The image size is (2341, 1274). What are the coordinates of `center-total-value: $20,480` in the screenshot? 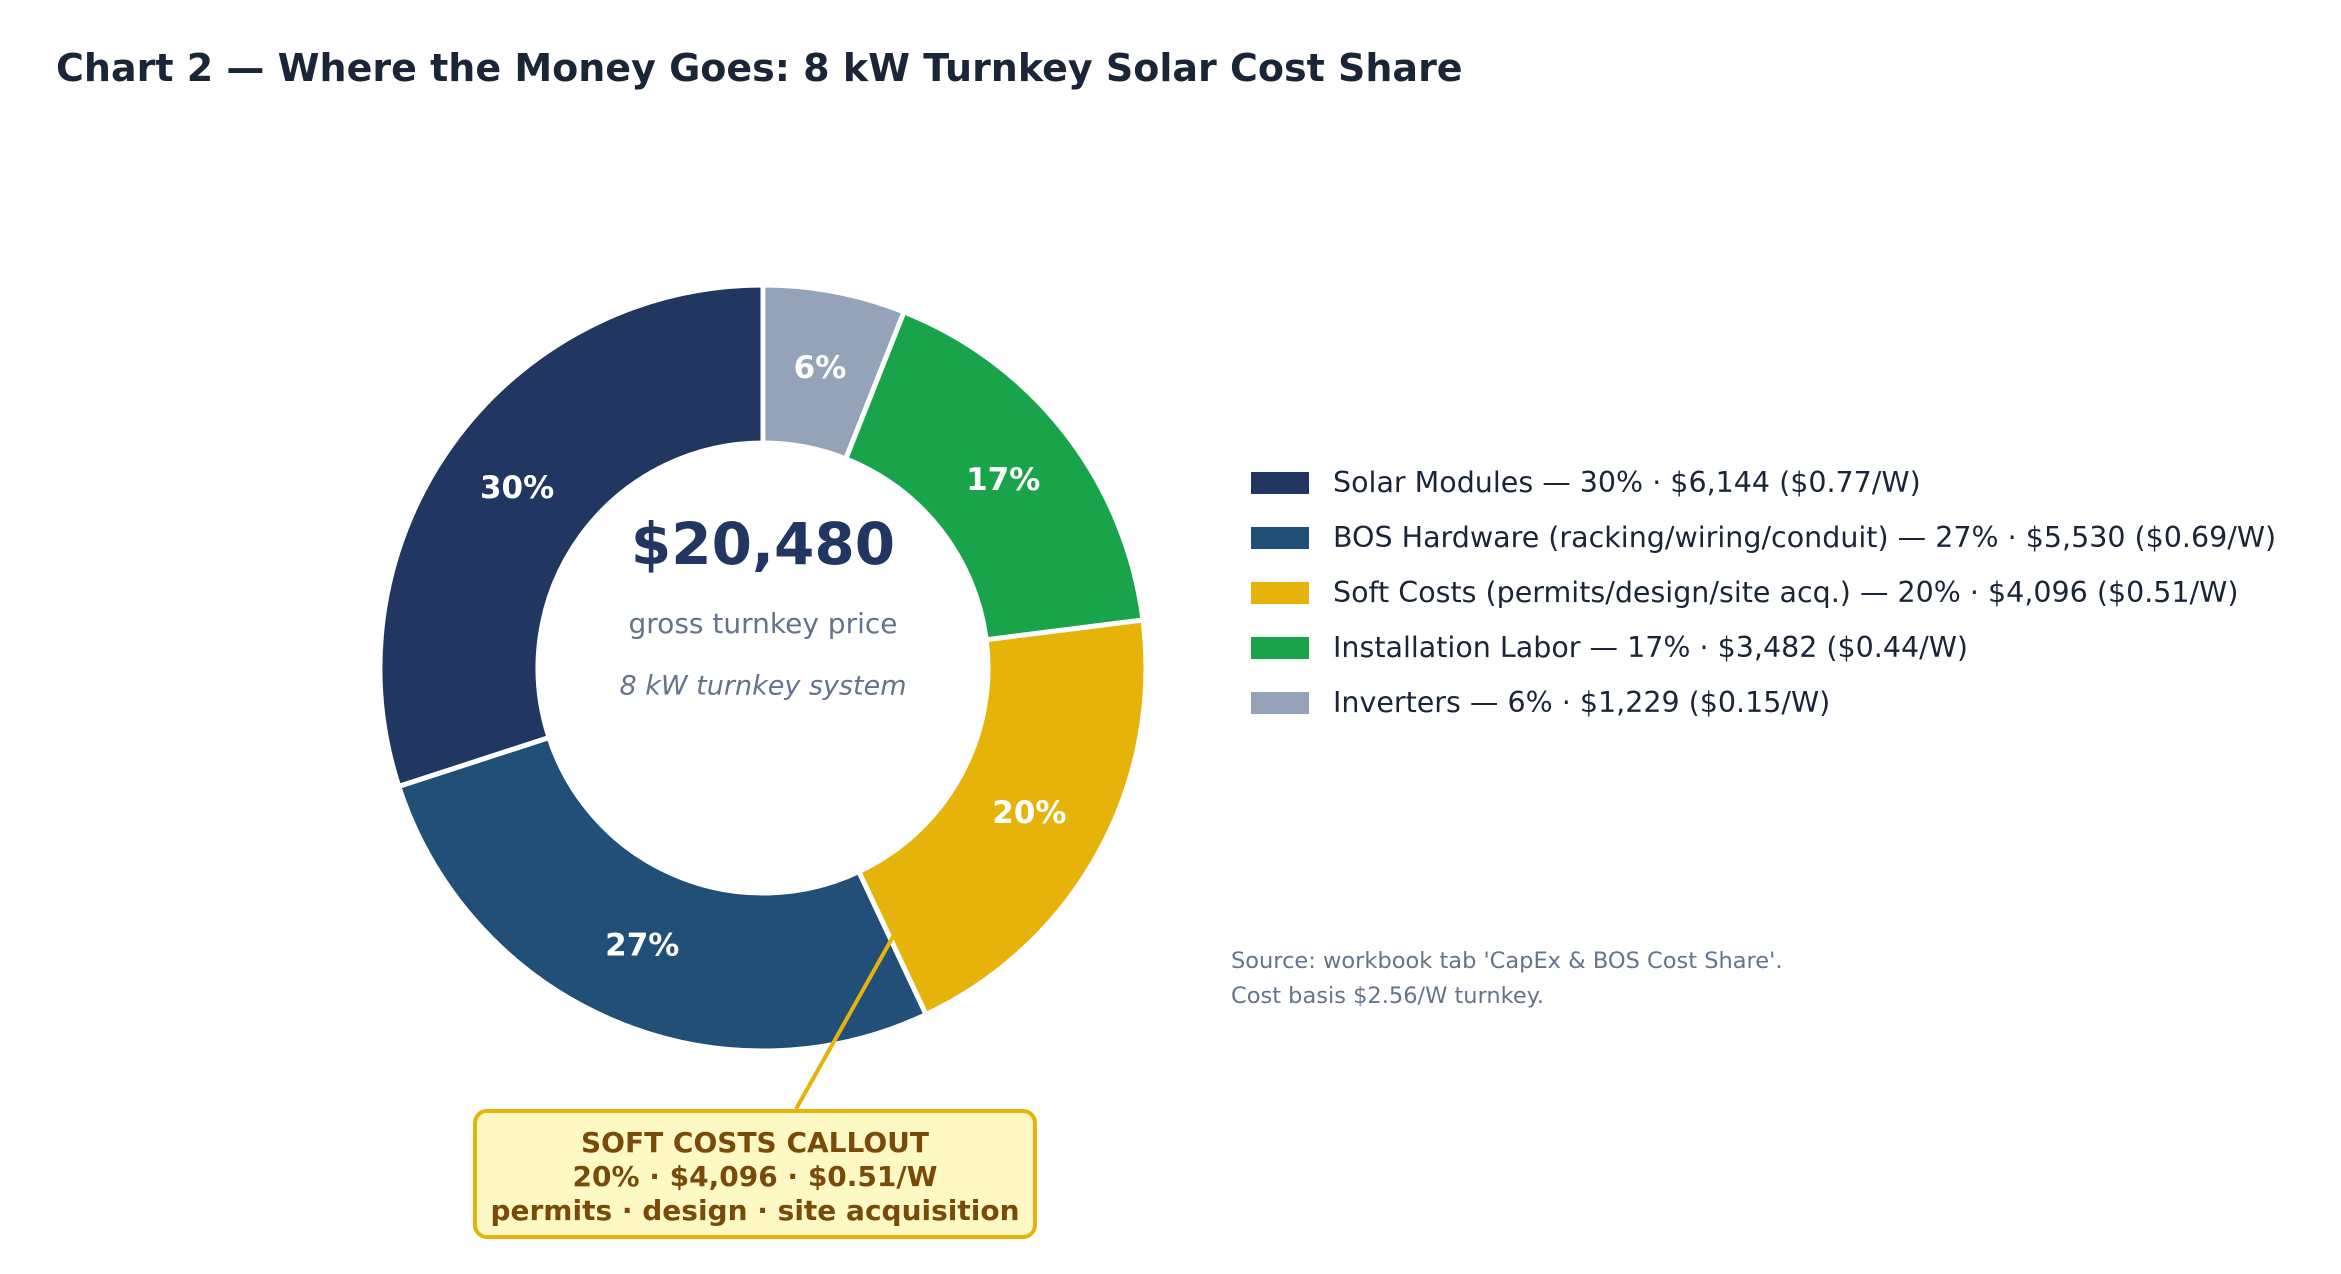 It's located at (763, 544).